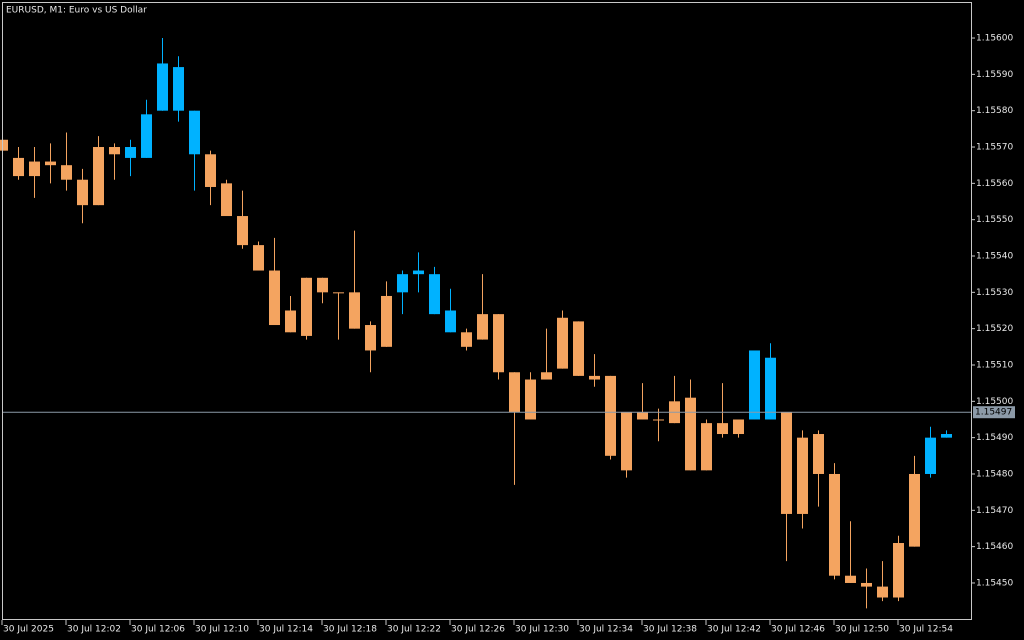 Image resolution: width=1024 pixels, height=640 pixels. What do you see at coordinates (286, 630) in the screenshot?
I see `x-tick-label: 30 Jul 12:14` at bounding box center [286, 630].